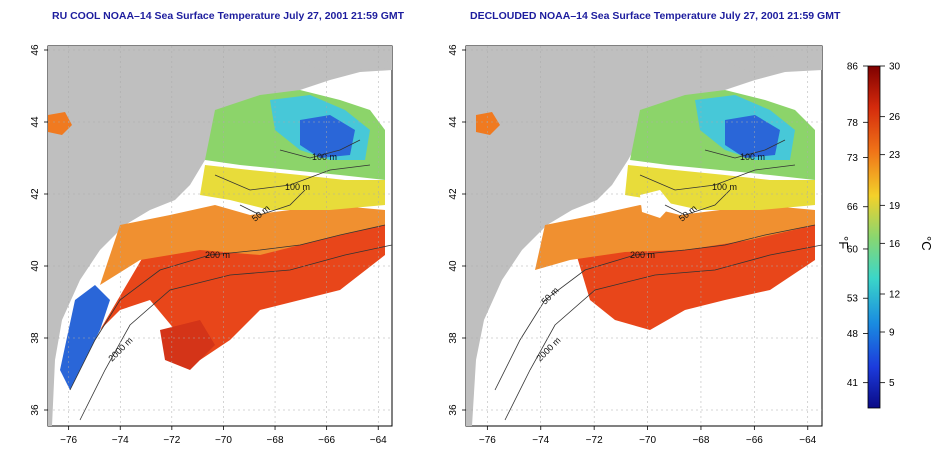 This screenshot has width=950, height=475. Describe the element at coordinates (320, 149) in the screenshot. I see `left-contour-100m-b` at that location.